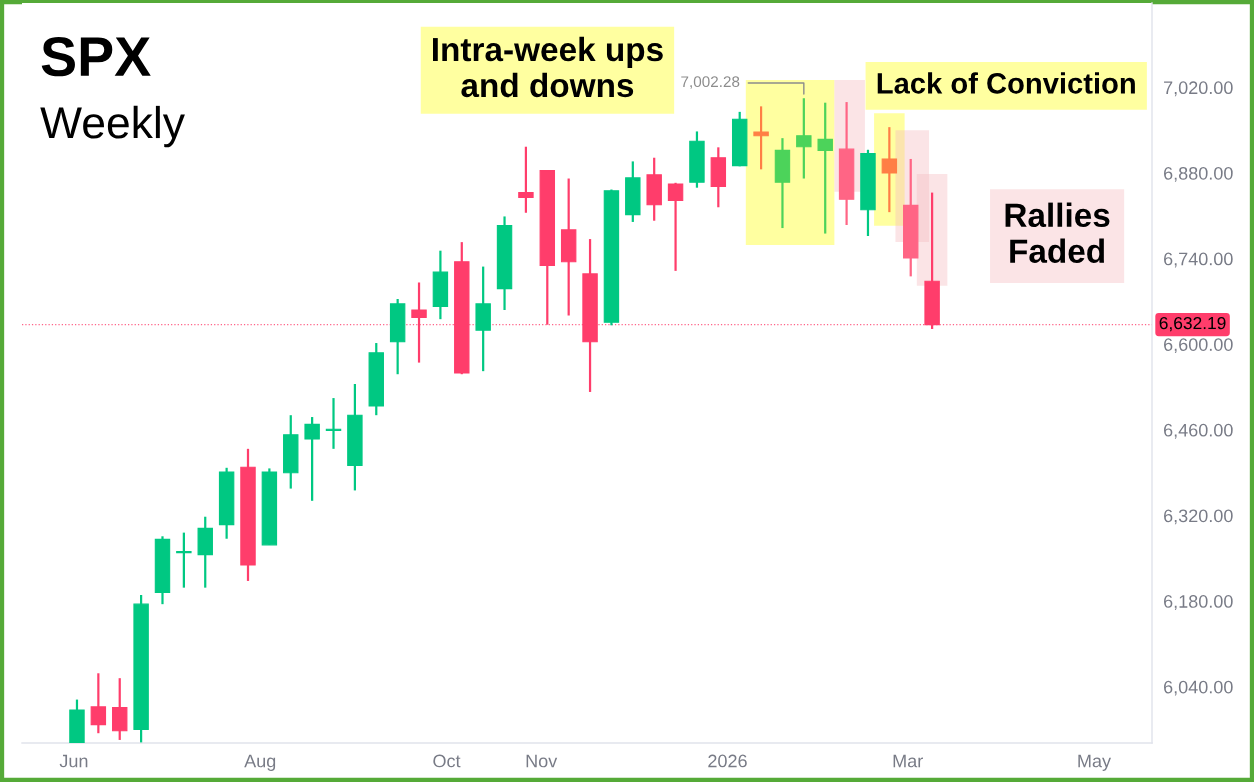 This screenshot has height=782, width=1254. What do you see at coordinates (1057, 232) in the screenshot?
I see `annotation: Rallies Faded` at bounding box center [1057, 232].